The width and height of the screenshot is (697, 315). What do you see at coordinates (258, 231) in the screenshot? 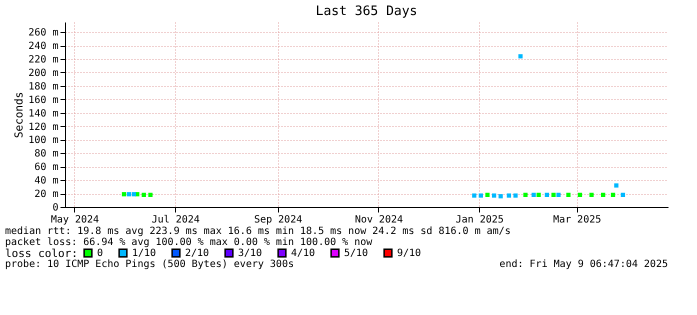
I see `text: median rtt: 19.8 ms avg 223.9 ms max 16.6 ms min 18.5 ms now 24.2 ms sd 816.0 m am/s` at bounding box center [258, 231].